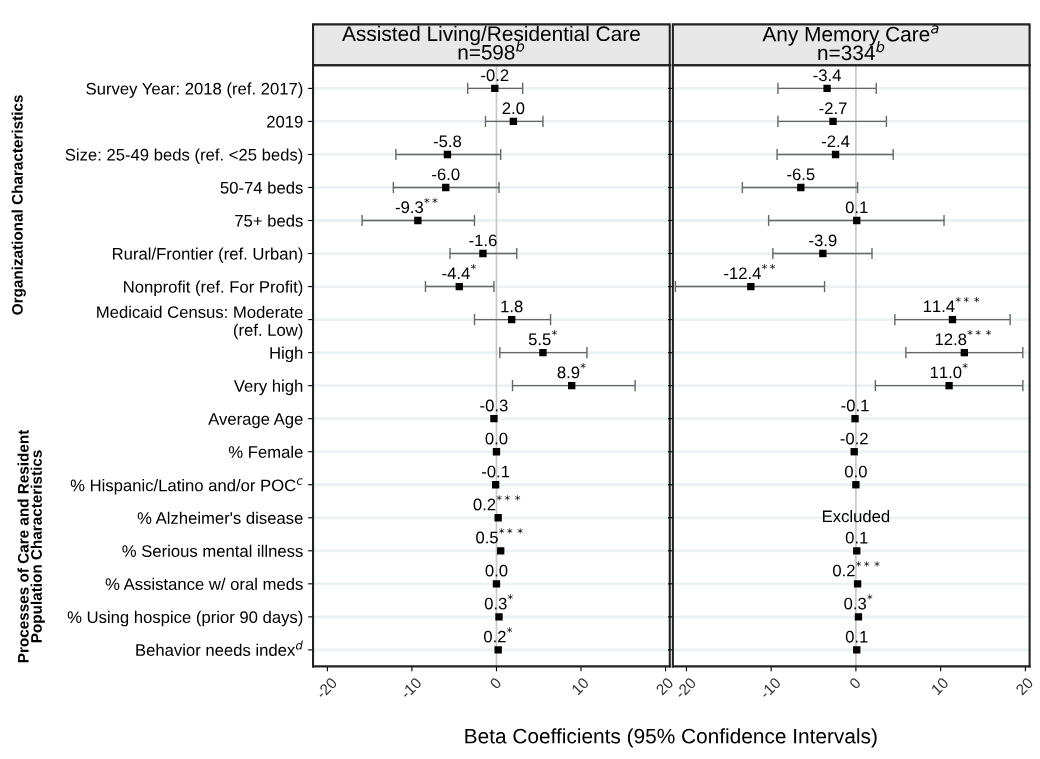 The image size is (1040, 759). Describe the element at coordinates (255, 421) in the screenshot. I see `y-tick-label: Average Age` at that location.